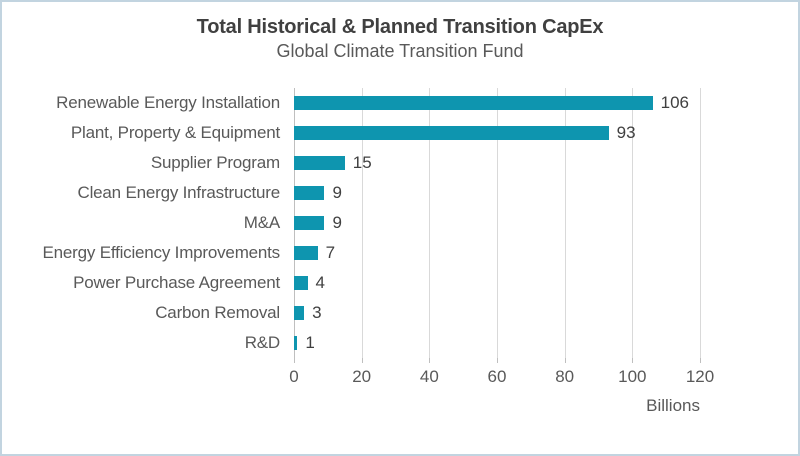 Image resolution: width=800 pixels, height=456 pixels. I want to click on value-label: 93, so click(626, 132).